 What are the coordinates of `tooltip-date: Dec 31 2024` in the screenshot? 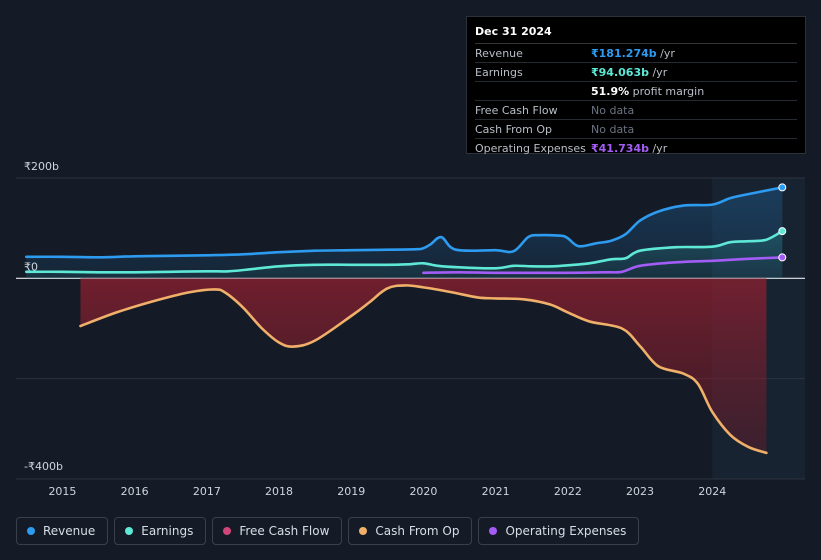 It's located at (636, 34).